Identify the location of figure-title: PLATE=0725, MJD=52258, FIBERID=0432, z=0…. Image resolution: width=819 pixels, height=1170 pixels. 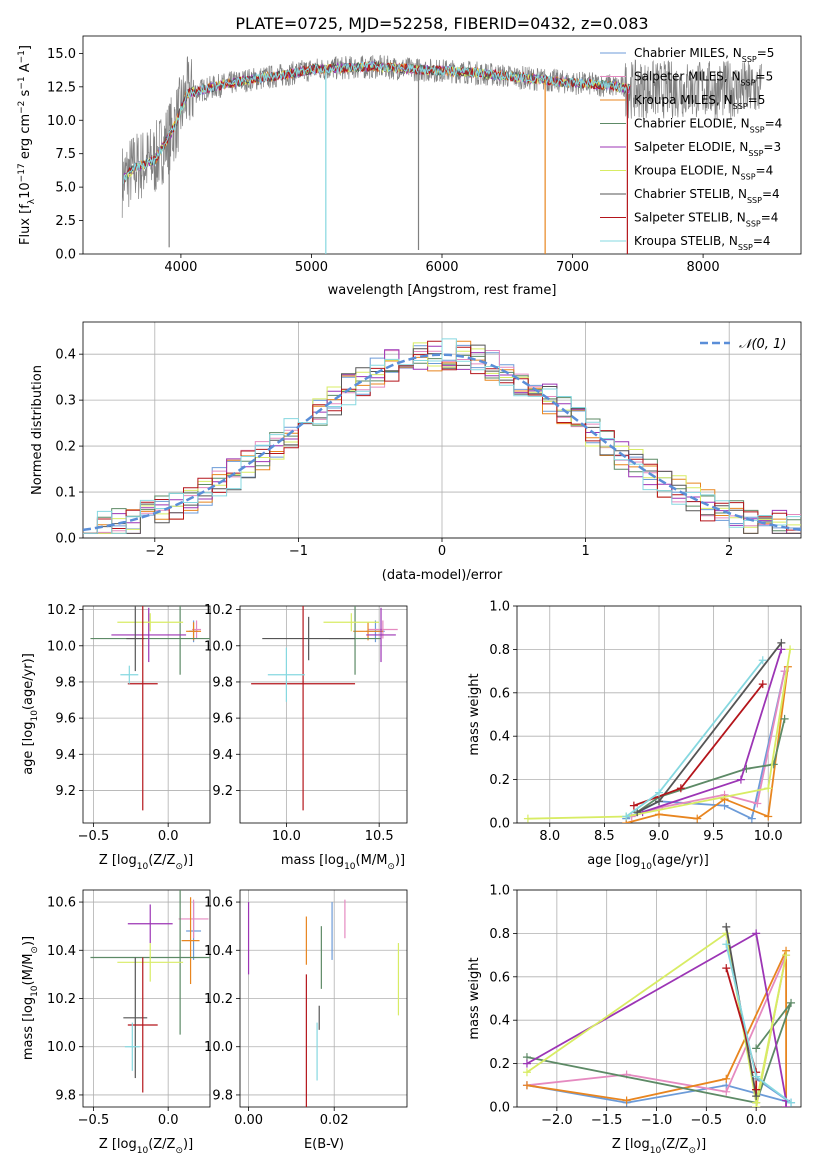
(441, 23).